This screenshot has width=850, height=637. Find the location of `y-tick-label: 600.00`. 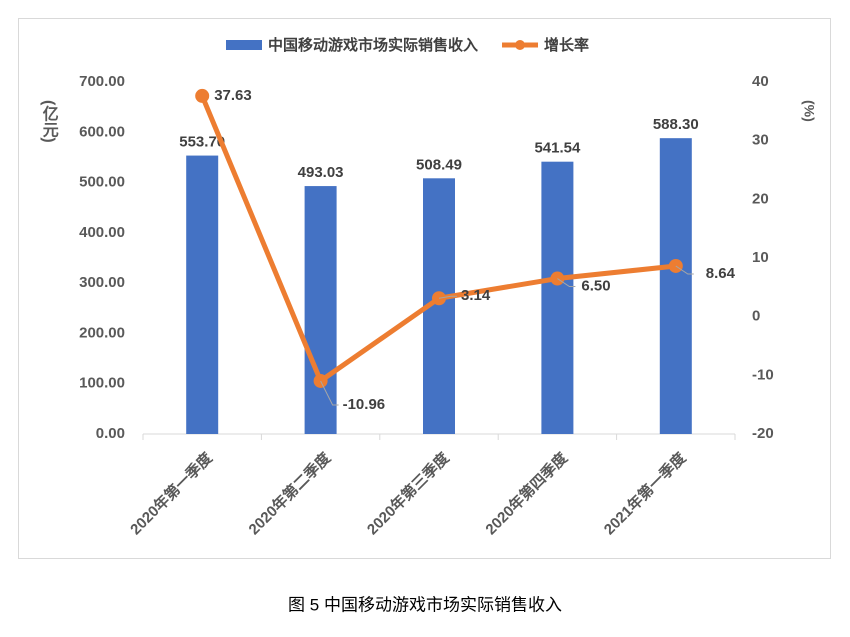

y-tick-label: 600.00 is located at coordinates (102, 131).